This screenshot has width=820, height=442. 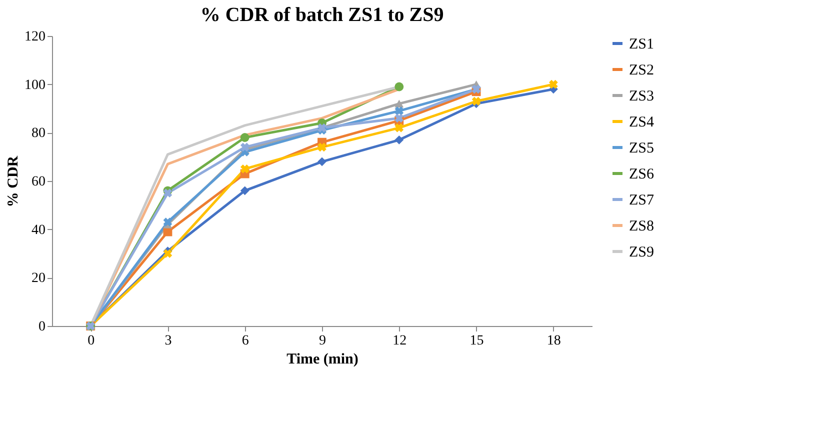 What do you see at coordinates (245, 341) in the screenshot?
I see `x-tick-label: 6` at bounding box center [245, 341].